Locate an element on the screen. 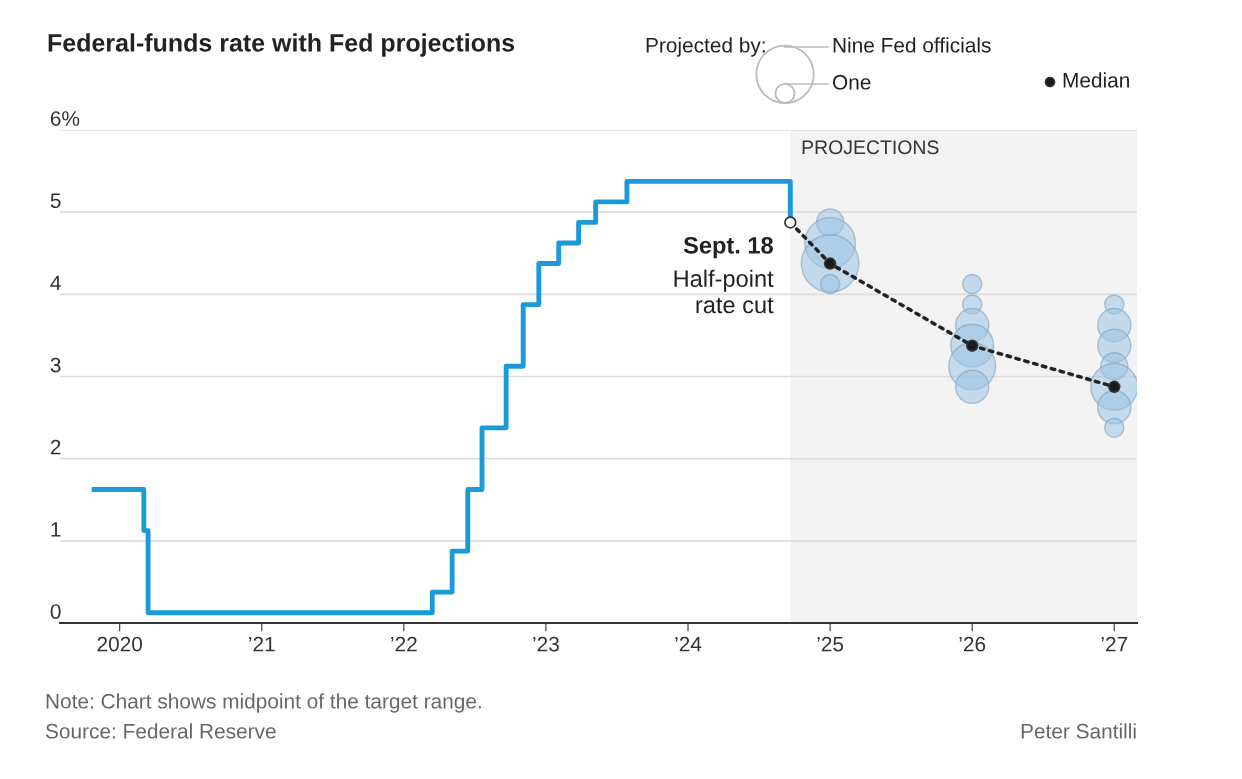 The image size is (1242, 779). y-tick-label: 4 is located at coordinates (55, 283).